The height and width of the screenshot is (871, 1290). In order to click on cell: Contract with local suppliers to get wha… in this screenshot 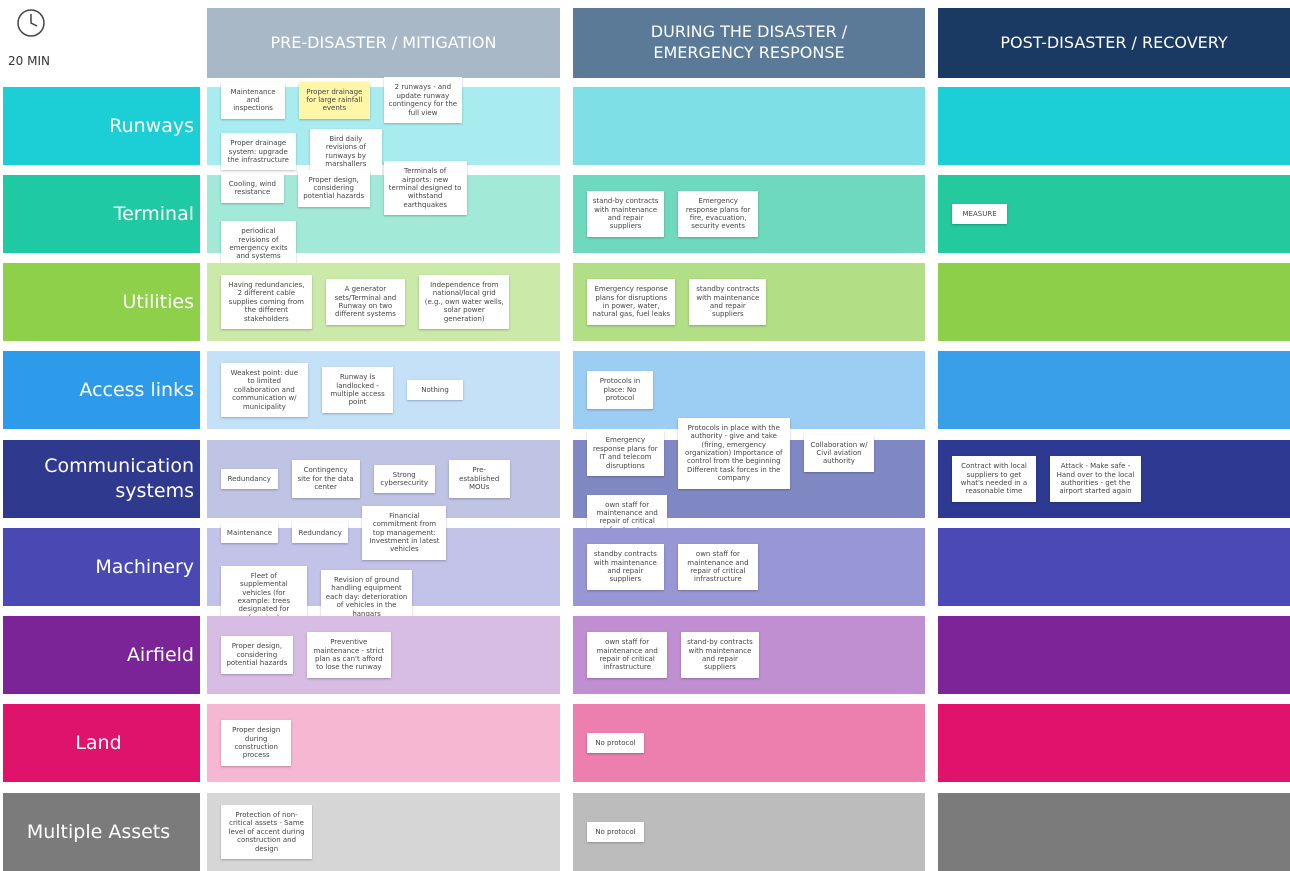, I will do `click(1114, 479)`.